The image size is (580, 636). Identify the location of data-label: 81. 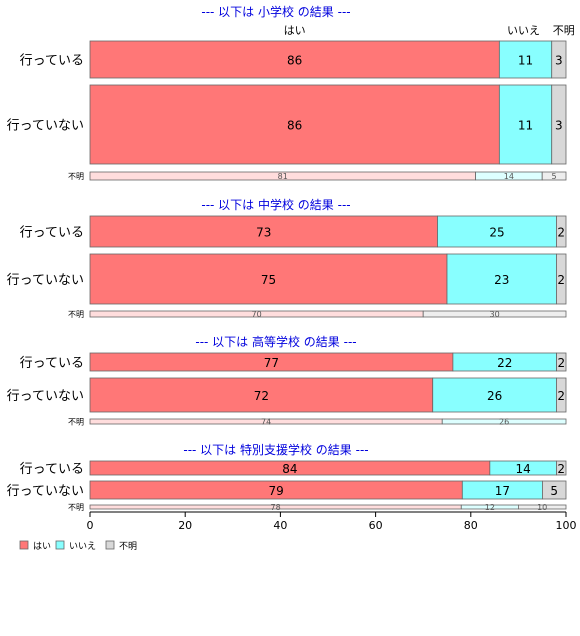
(283, 176).